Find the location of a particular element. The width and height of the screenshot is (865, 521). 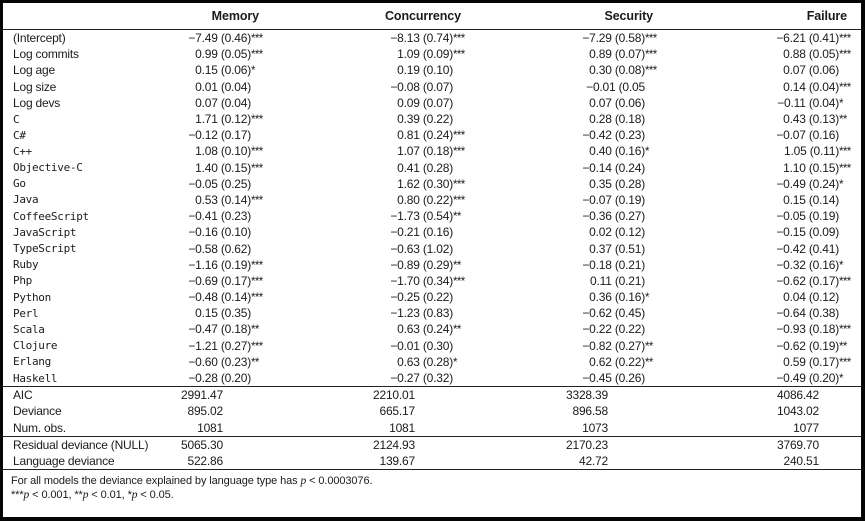

footnote-text: *** is located at coordinates (17, 494).